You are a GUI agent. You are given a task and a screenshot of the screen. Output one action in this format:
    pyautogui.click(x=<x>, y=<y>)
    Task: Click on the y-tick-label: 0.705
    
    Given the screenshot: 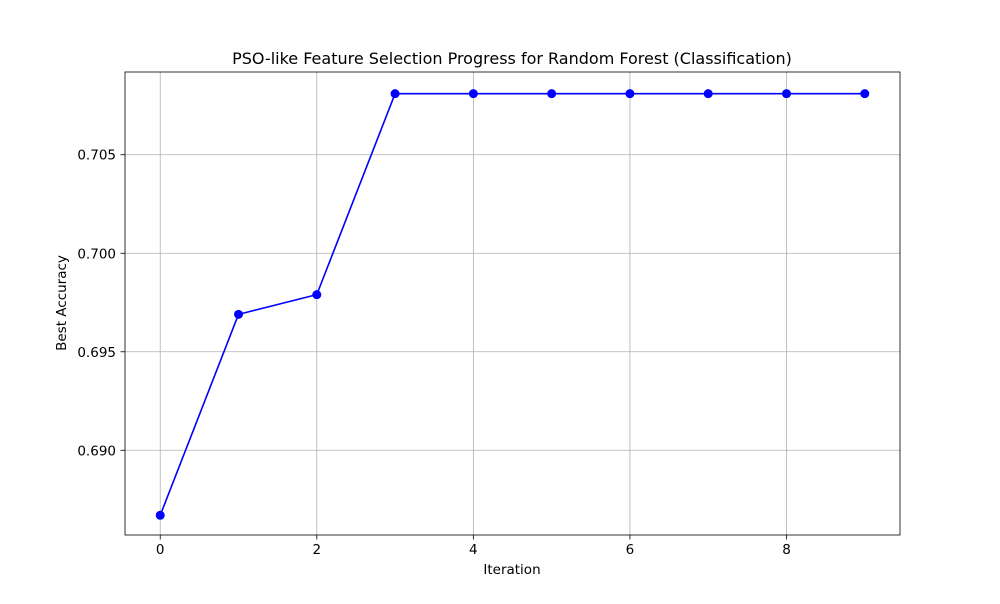 What is the action you would take?
    pyautogui.click(x=96, y=156)
    